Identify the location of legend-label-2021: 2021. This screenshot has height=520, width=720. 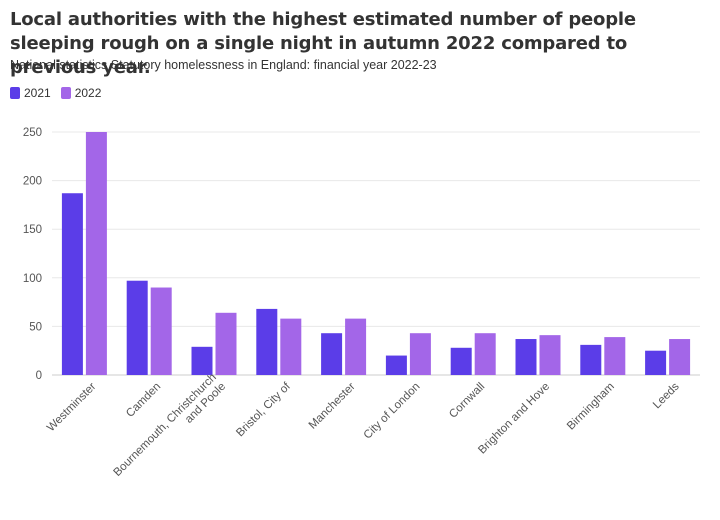
(37, 93).